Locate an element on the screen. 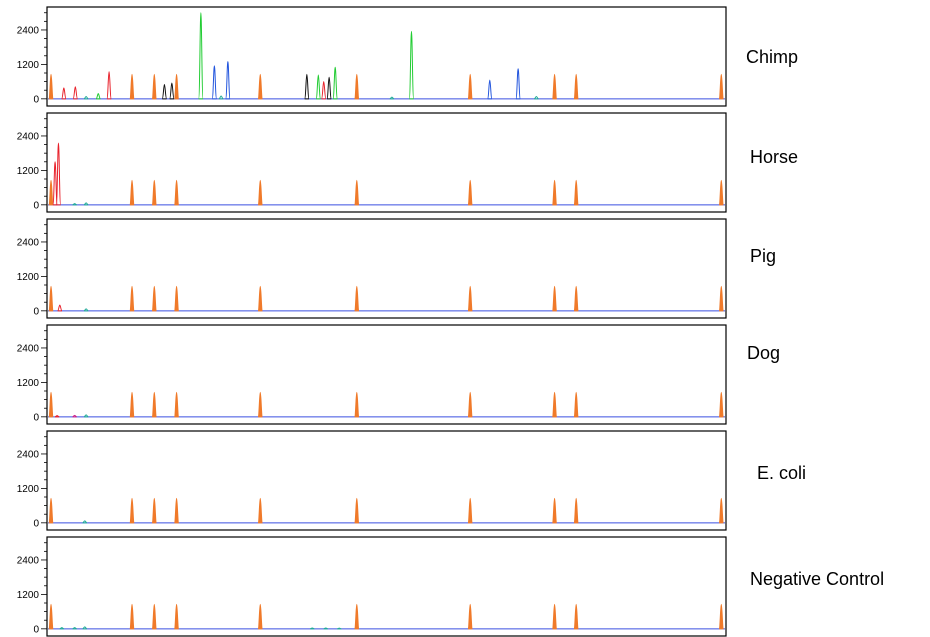  panel-chimp: 0 1200 2400 Chimp is located at coordinates (407, 56).